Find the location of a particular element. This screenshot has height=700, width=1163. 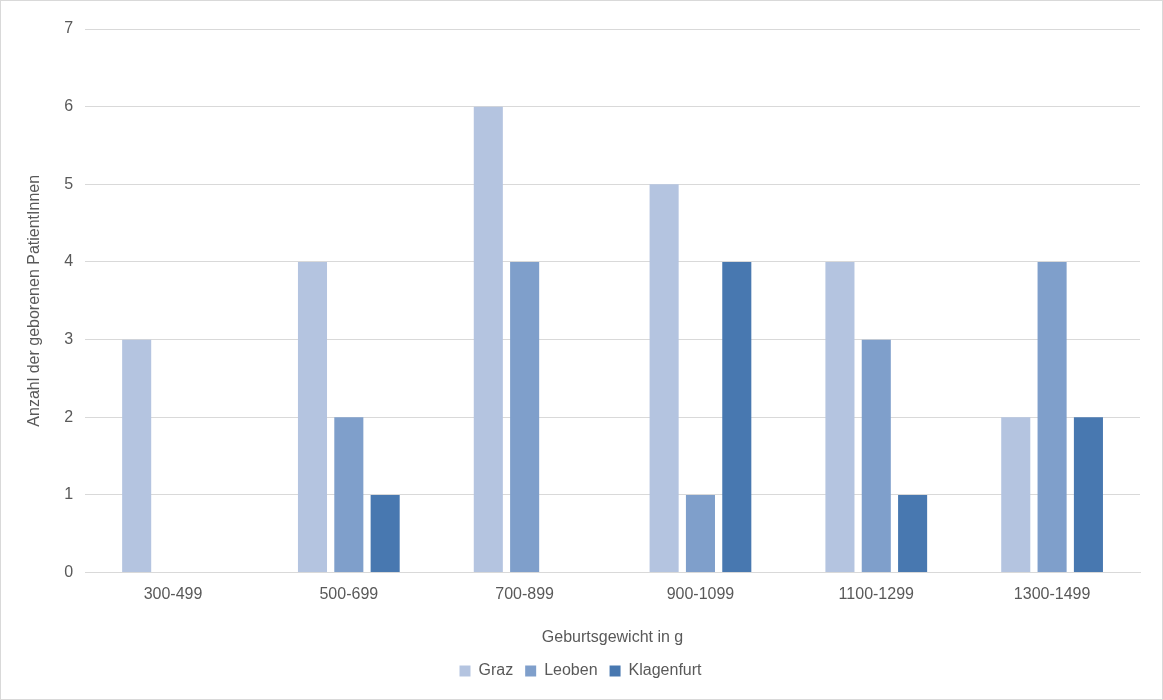

legend-label: Klagenfurt is located at coordinates (665, 670).